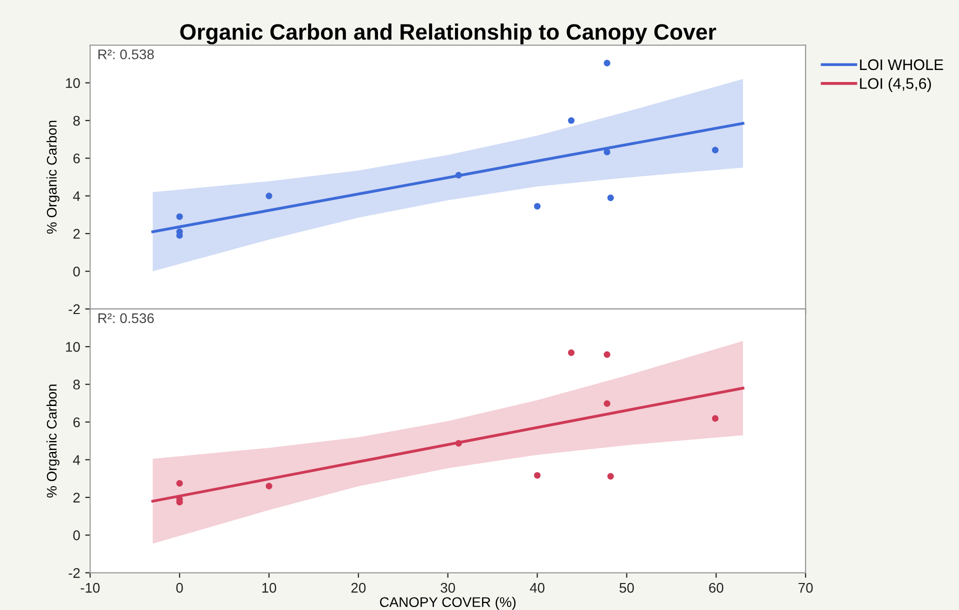 This screenshot has height=610, width=959. I want to click on x-tick-label: 20, so click(358, 587).